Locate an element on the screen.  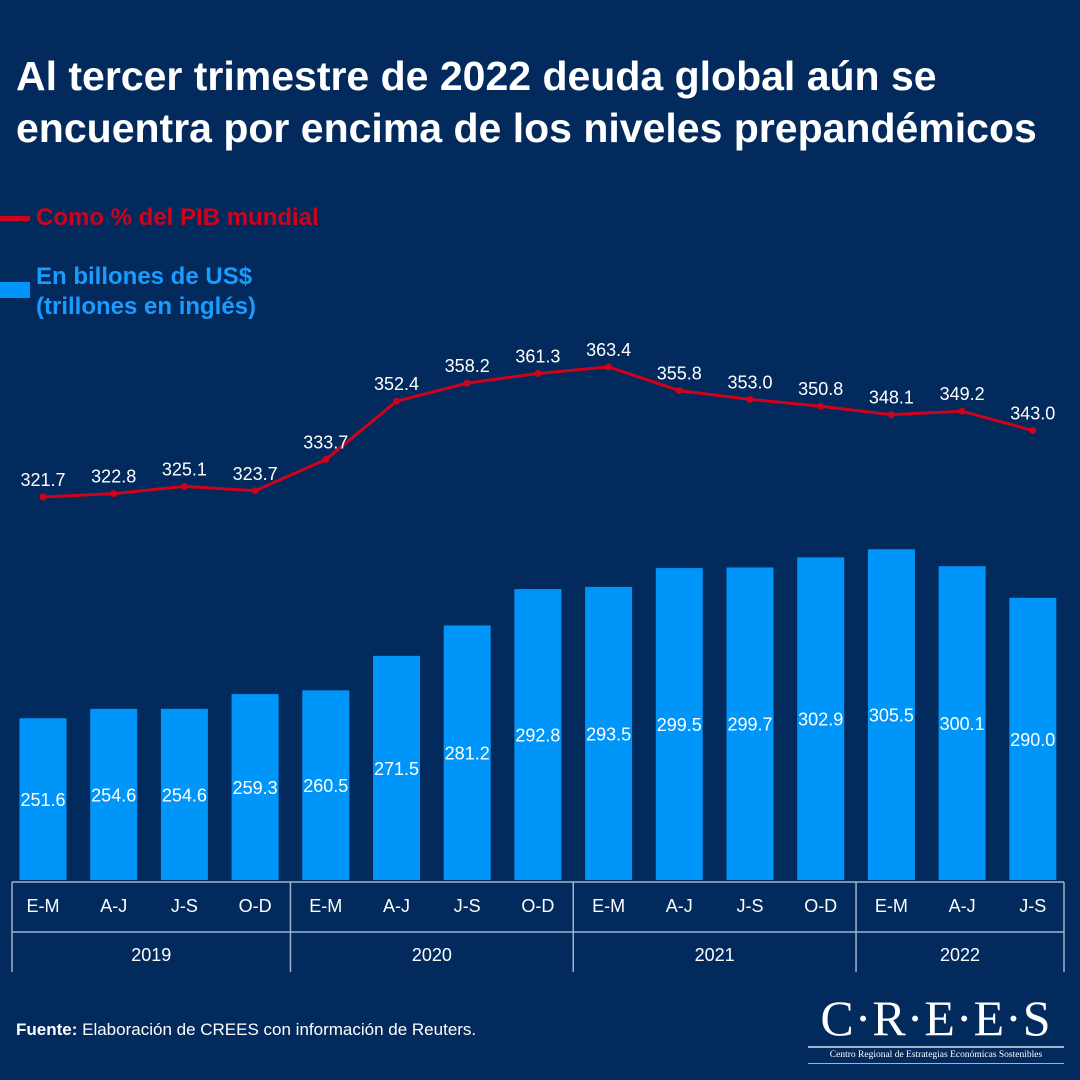
legend-bars: En billones de US$ (trillones en inglés) is located at coordinates (128, 292).